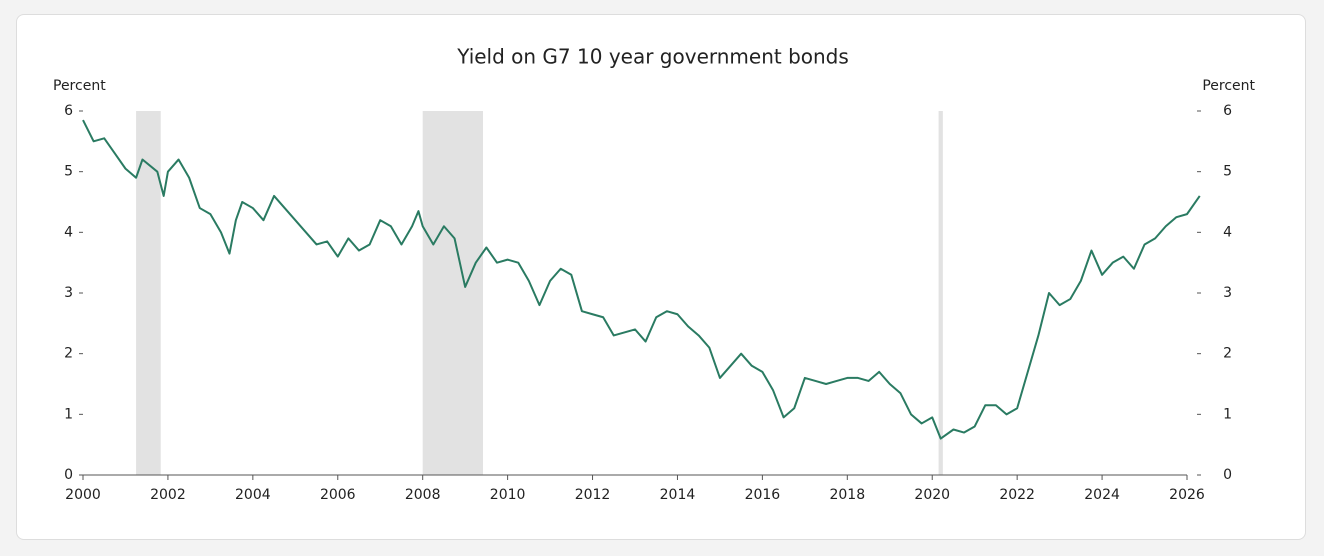 Image resolution: width=1324 pixels, height=556 pixels. What do you see at coordinates (68, 172) in the screenshot?
I see `y-tick-label: 5` at bounding box center [68, 172].